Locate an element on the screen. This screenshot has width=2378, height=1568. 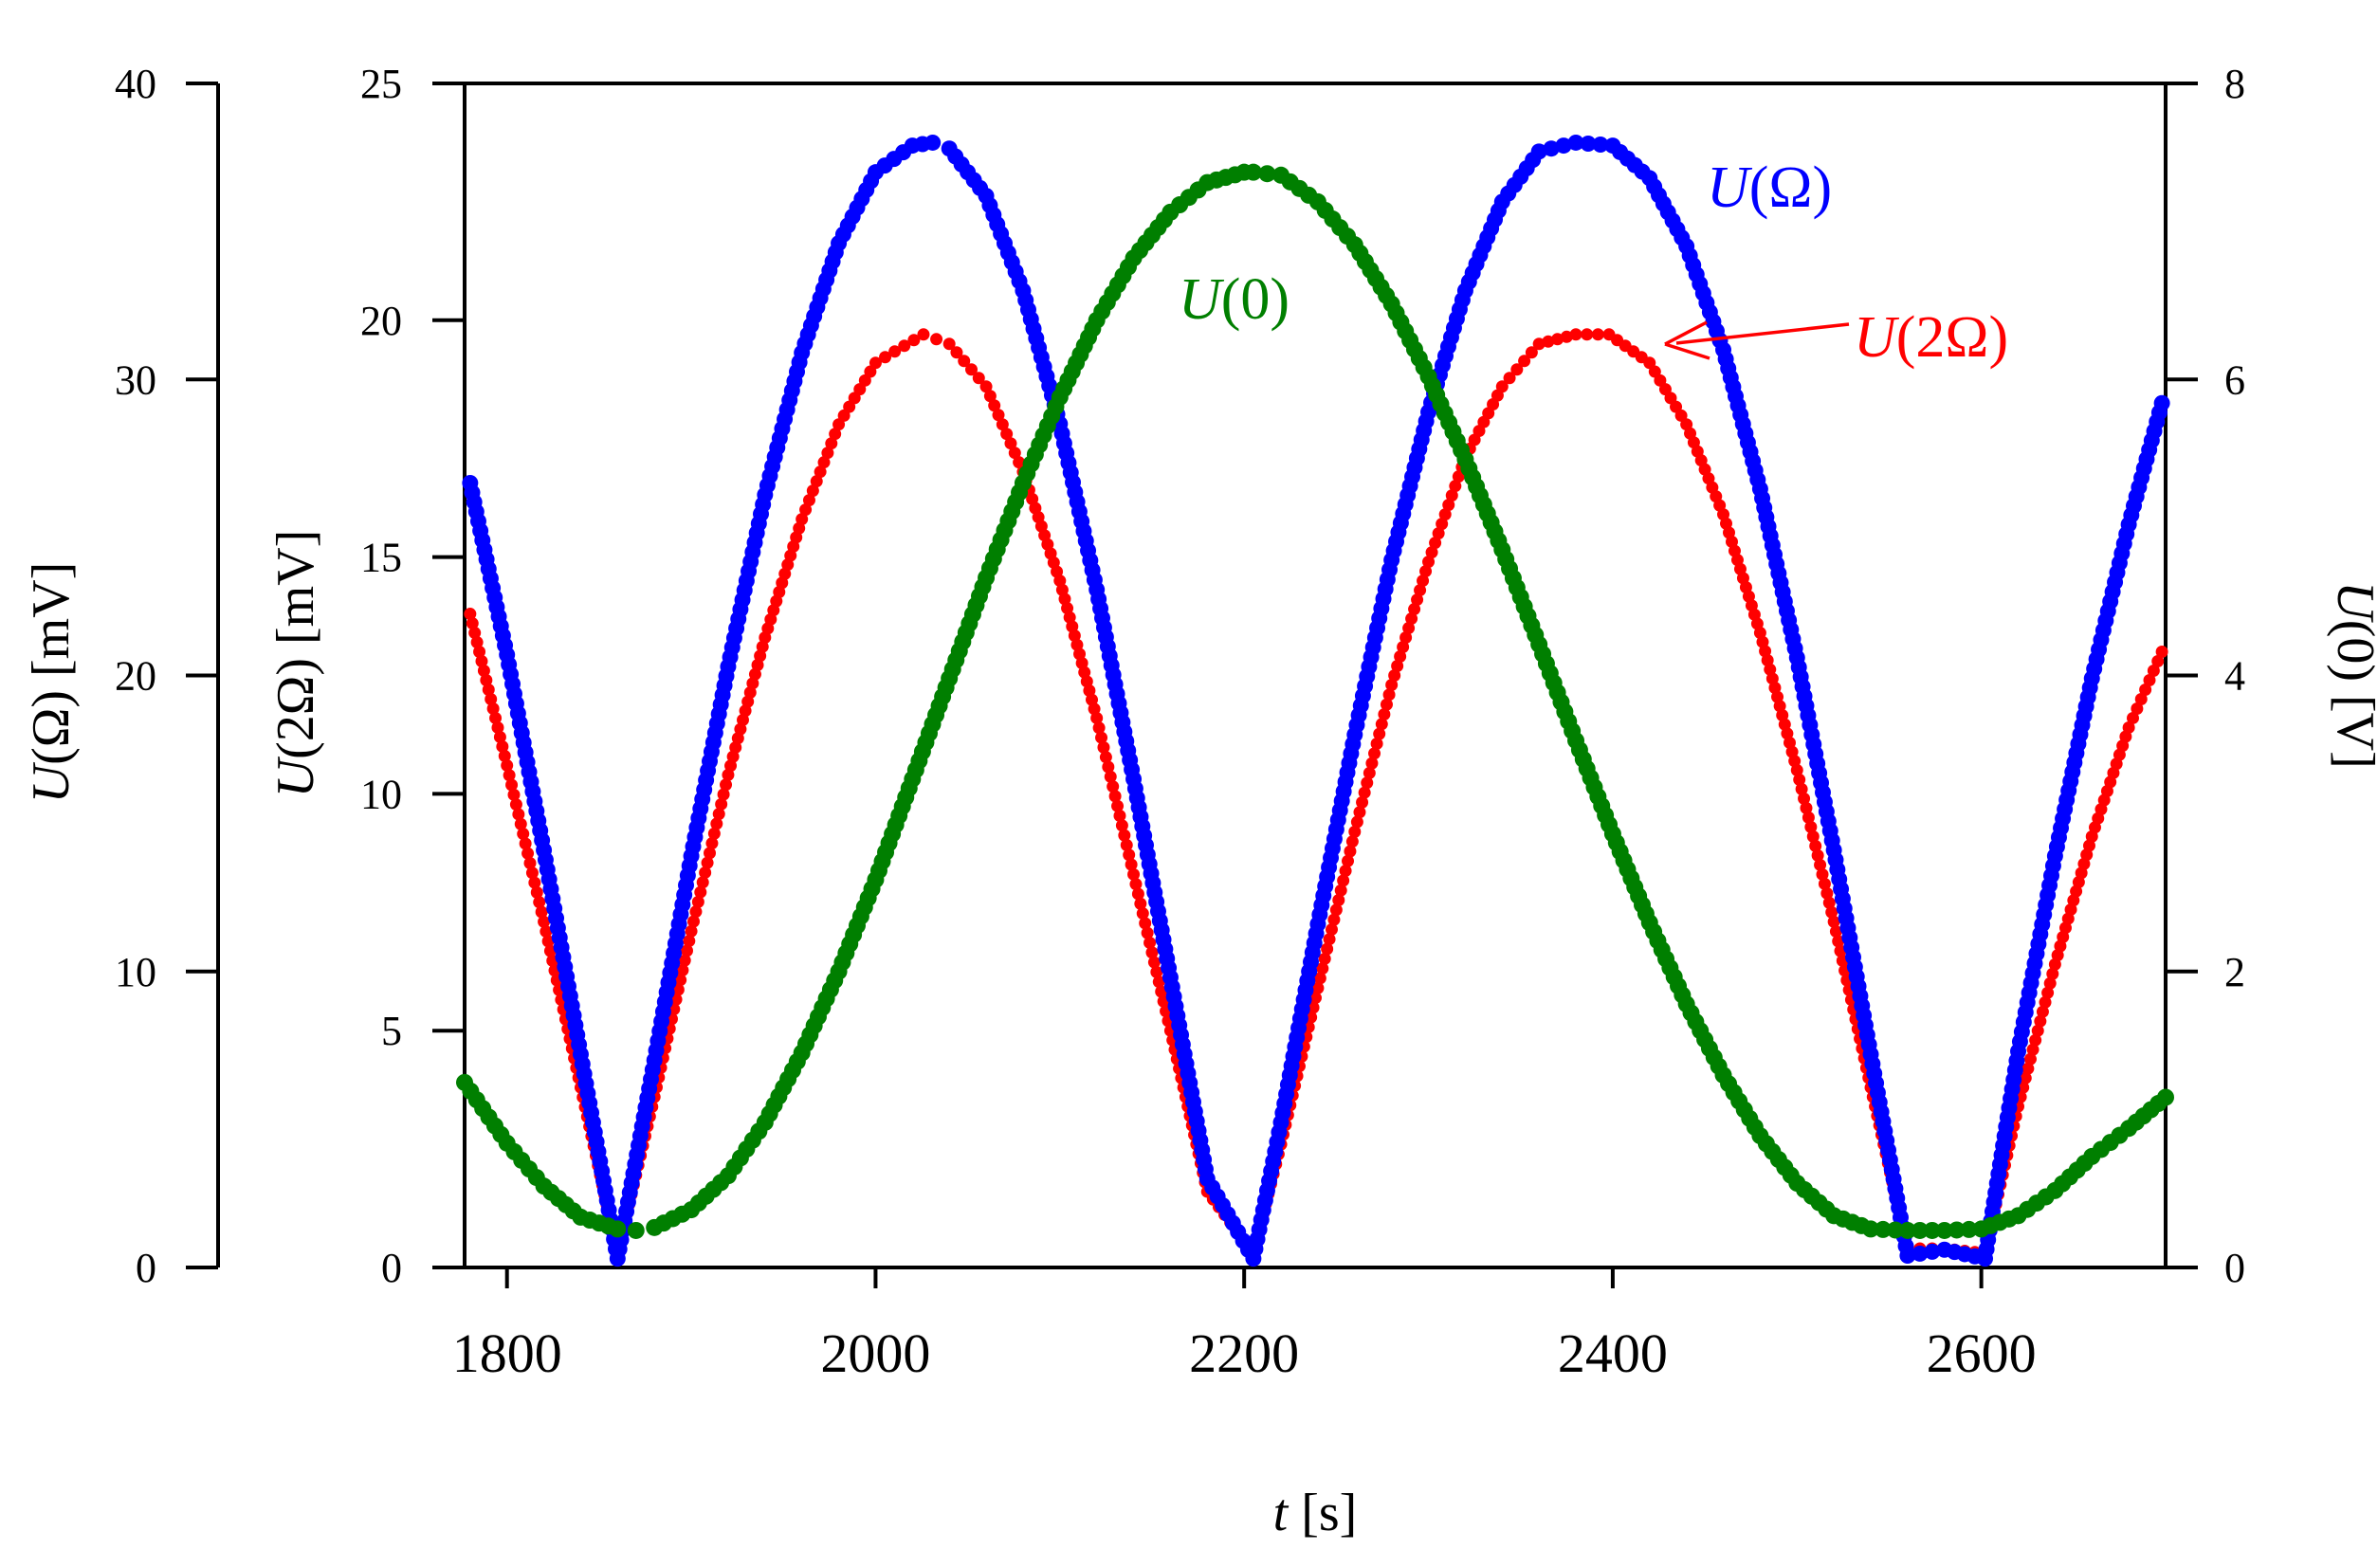
right-tick-label: 0 is located at coordinates (2234, 1268).